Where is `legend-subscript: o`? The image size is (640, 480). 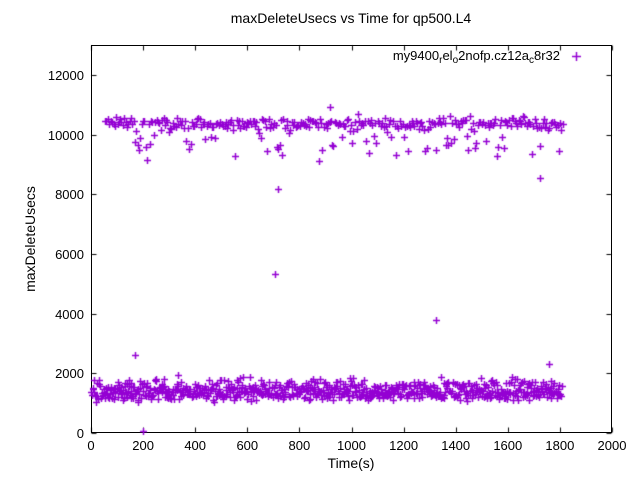 legend-subscript: o is located at coordinates (455, 60).